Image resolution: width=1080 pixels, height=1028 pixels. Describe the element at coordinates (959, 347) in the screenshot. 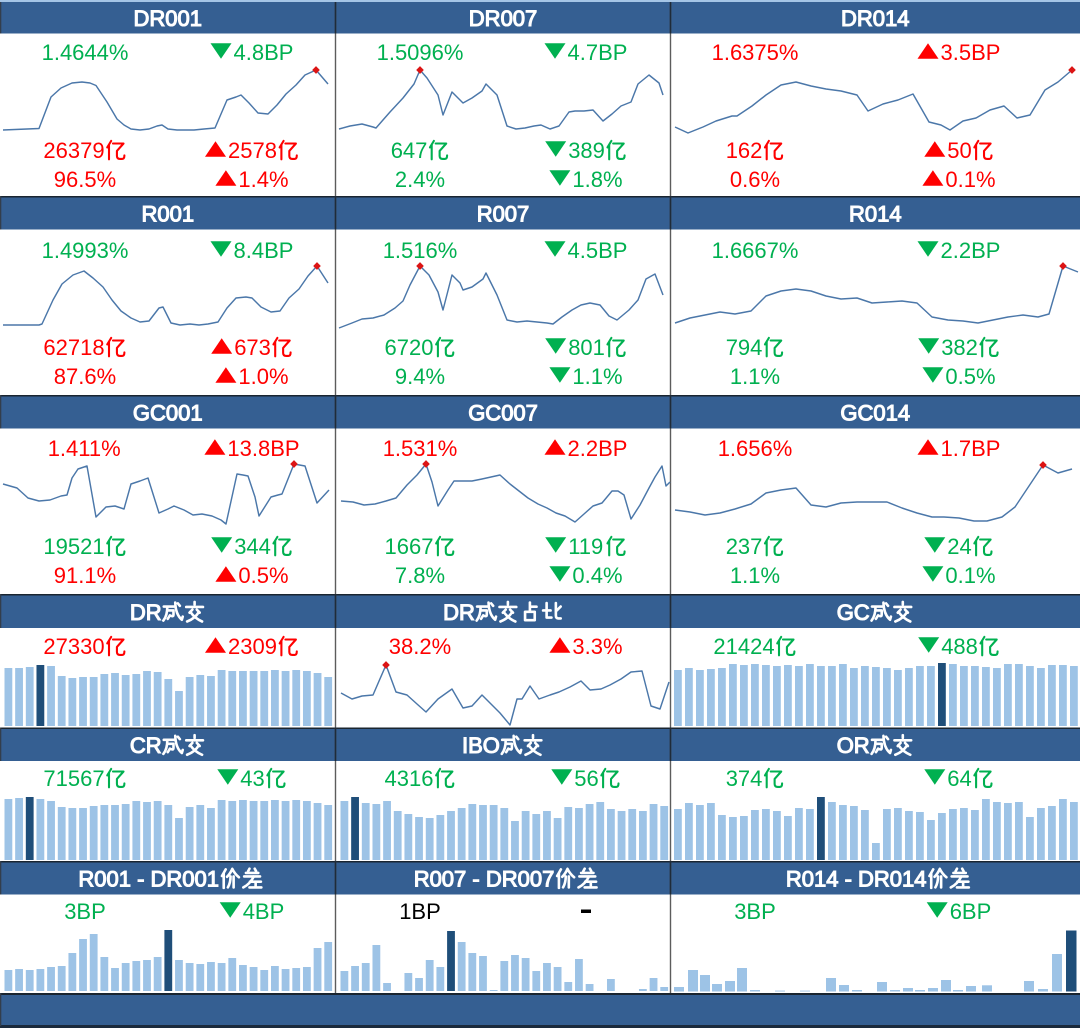

I see `svg-text: 382` at that location.